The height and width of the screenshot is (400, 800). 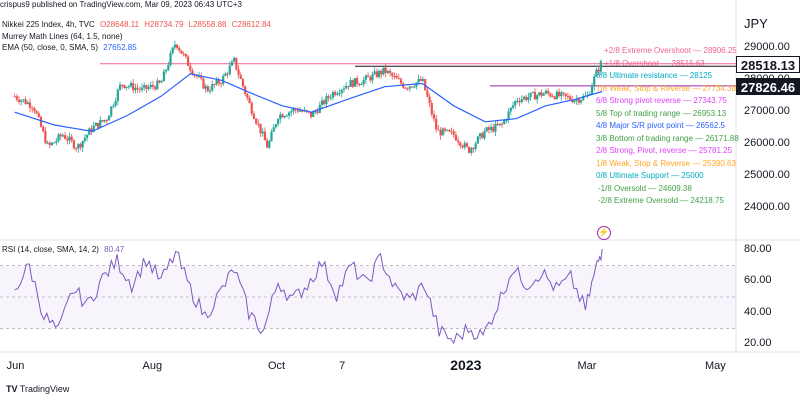 I want to click on time-tick-label: Jun, so click(x=15, y=366).